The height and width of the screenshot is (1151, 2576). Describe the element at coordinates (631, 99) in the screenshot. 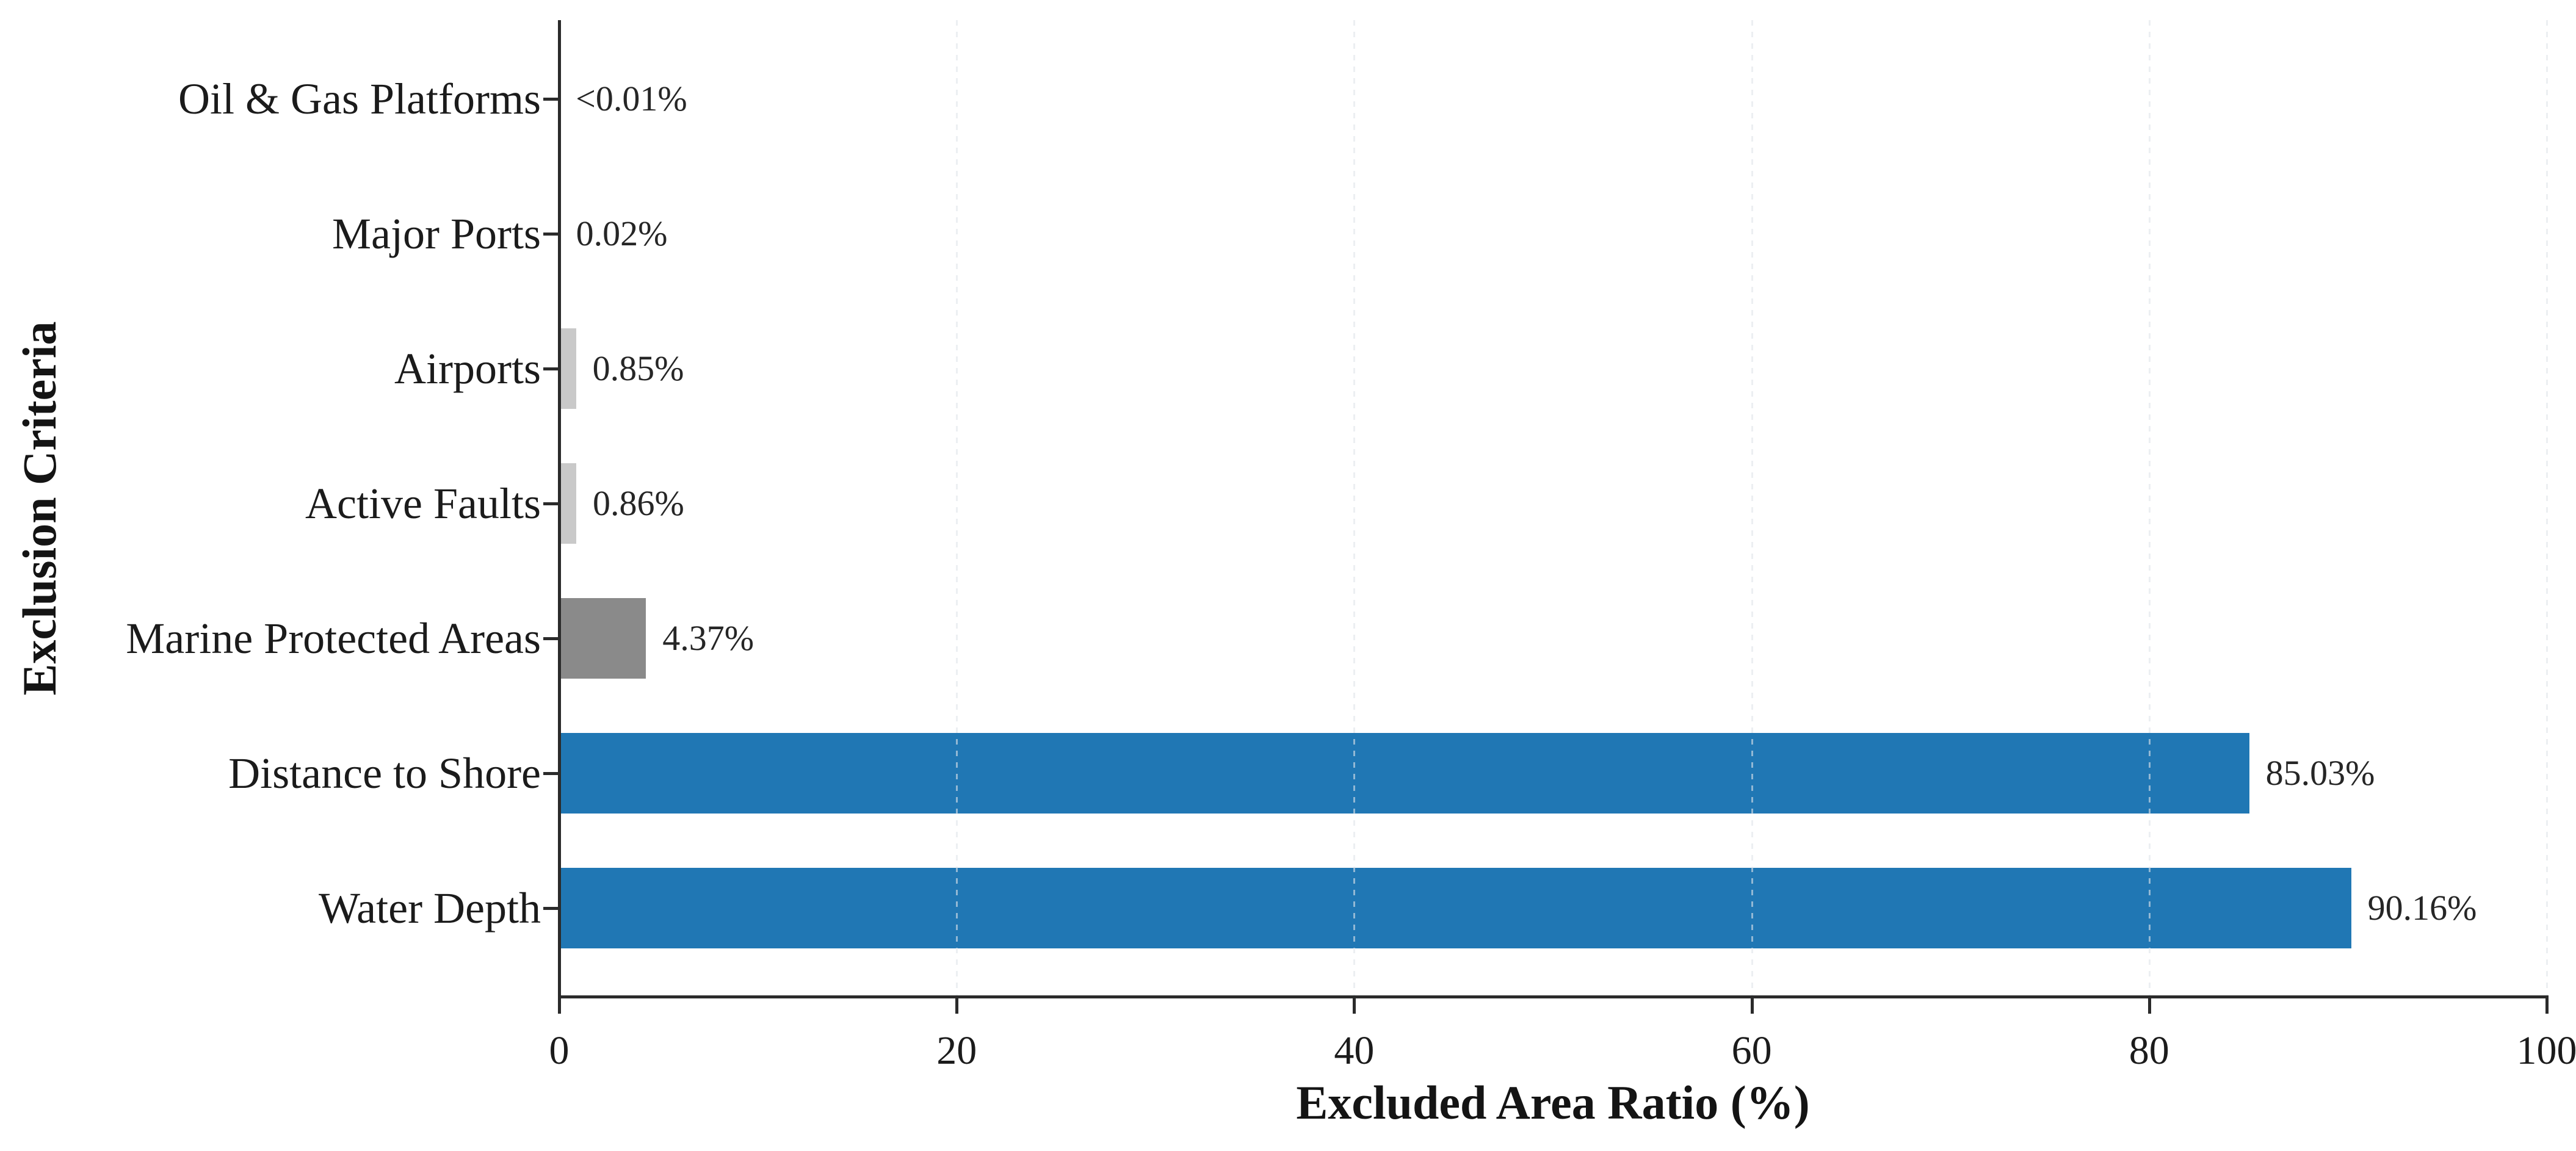

I see `bar-value-label: <0.01%` at that location.